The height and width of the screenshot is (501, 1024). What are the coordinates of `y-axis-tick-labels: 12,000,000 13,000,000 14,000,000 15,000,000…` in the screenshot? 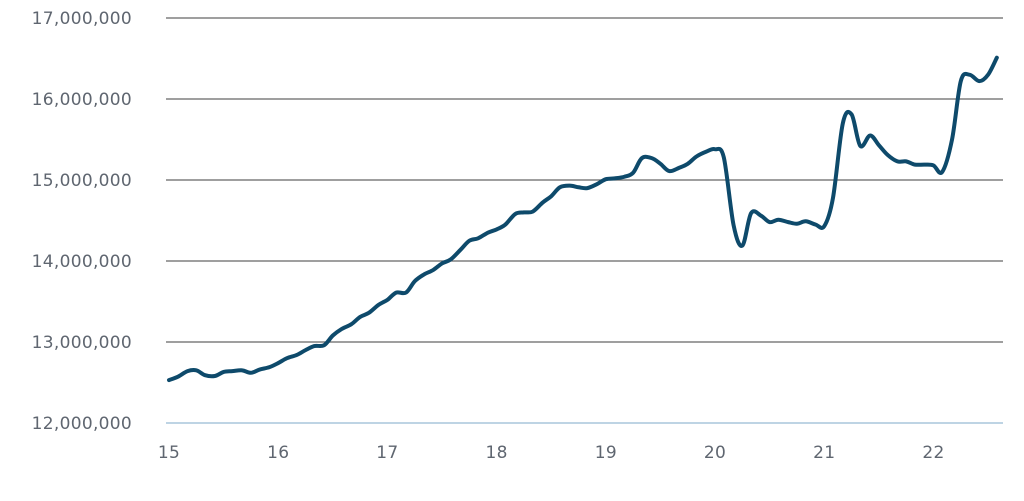 It's located at (82, 221).